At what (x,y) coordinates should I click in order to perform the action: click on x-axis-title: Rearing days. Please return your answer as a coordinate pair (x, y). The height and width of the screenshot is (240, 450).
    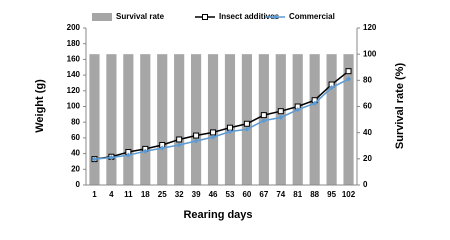
    Looking at the image, I should click on (217, 215).